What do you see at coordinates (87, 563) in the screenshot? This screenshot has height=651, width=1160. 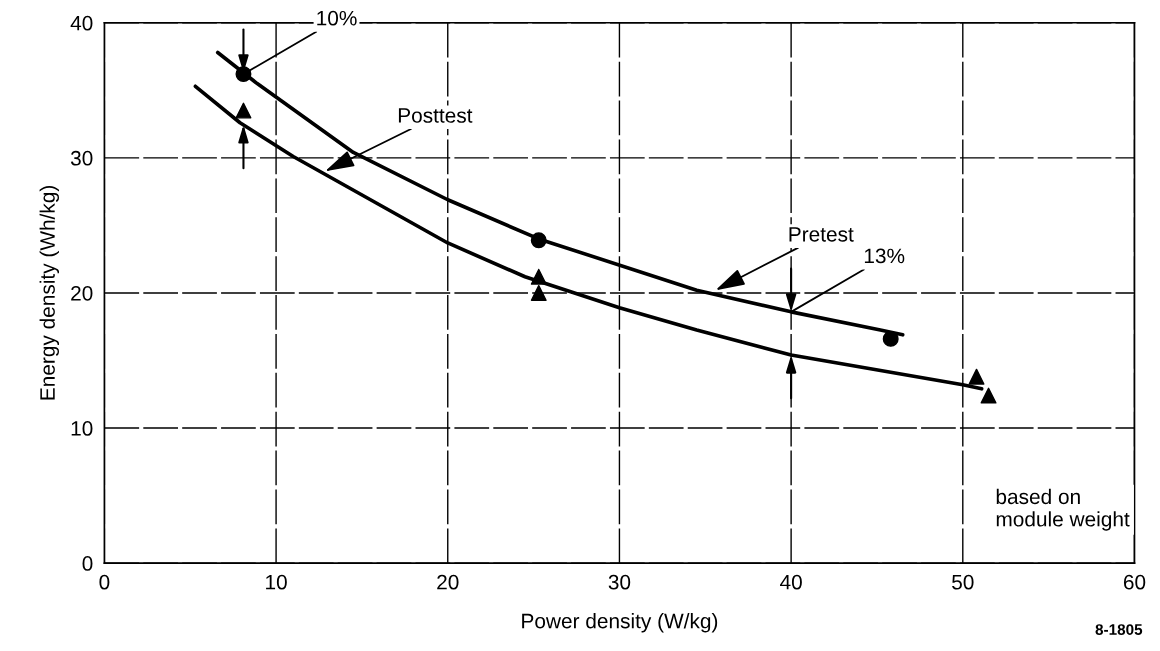 I see `y-tick-label: 0` at bounding box center [87, 563].